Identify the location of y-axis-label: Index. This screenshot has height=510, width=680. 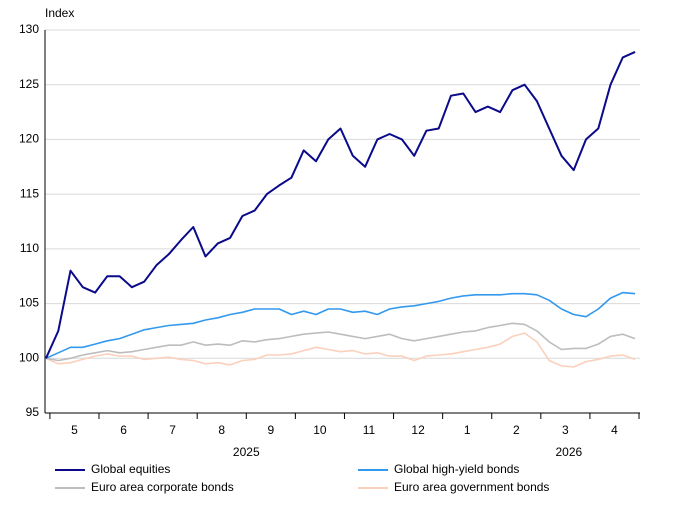
(59, 13).